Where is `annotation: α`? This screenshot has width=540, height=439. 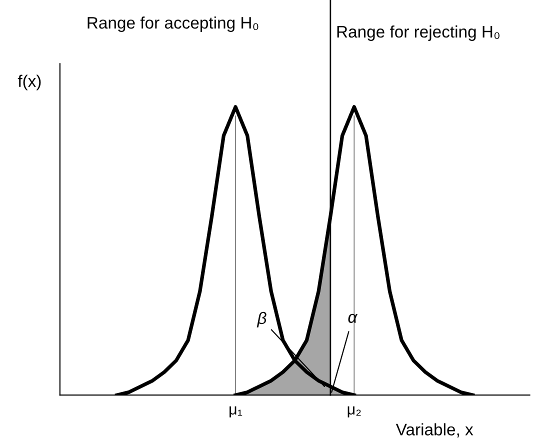
annotation: α is located at coordinates (353, 318).